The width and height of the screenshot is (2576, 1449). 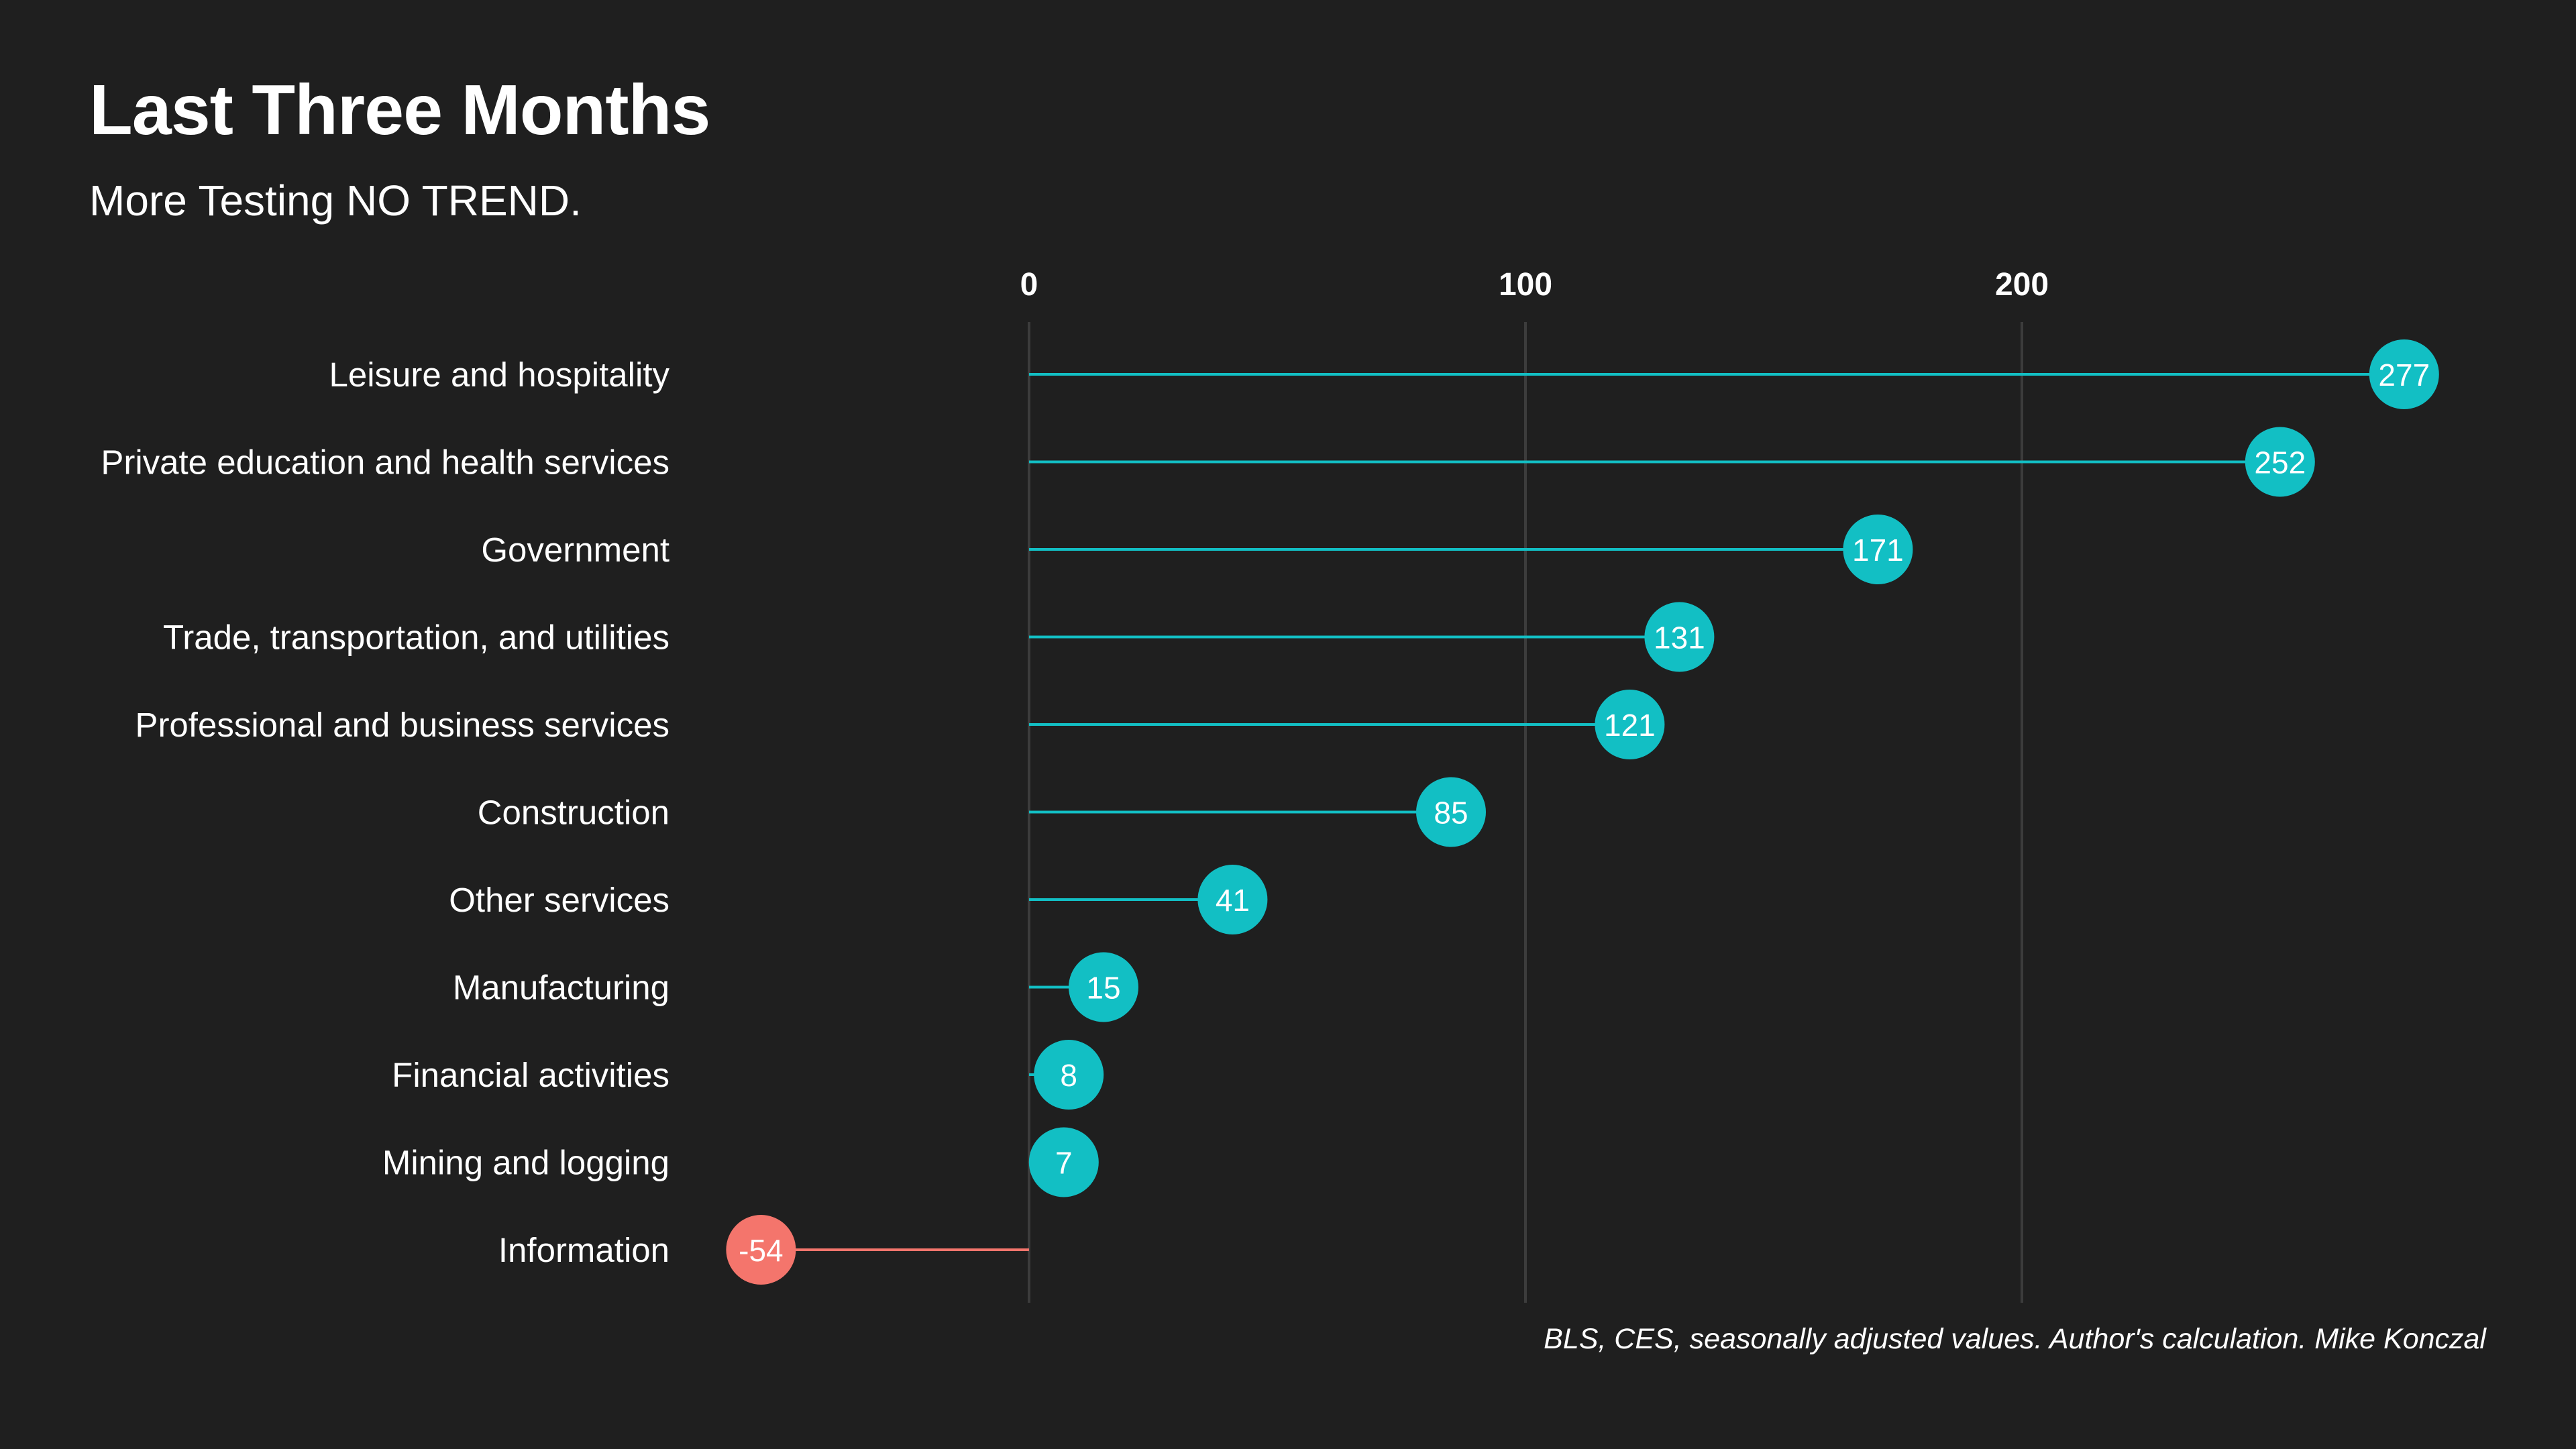 I want to click on data-label: 85, so click(x=1451, y=813).